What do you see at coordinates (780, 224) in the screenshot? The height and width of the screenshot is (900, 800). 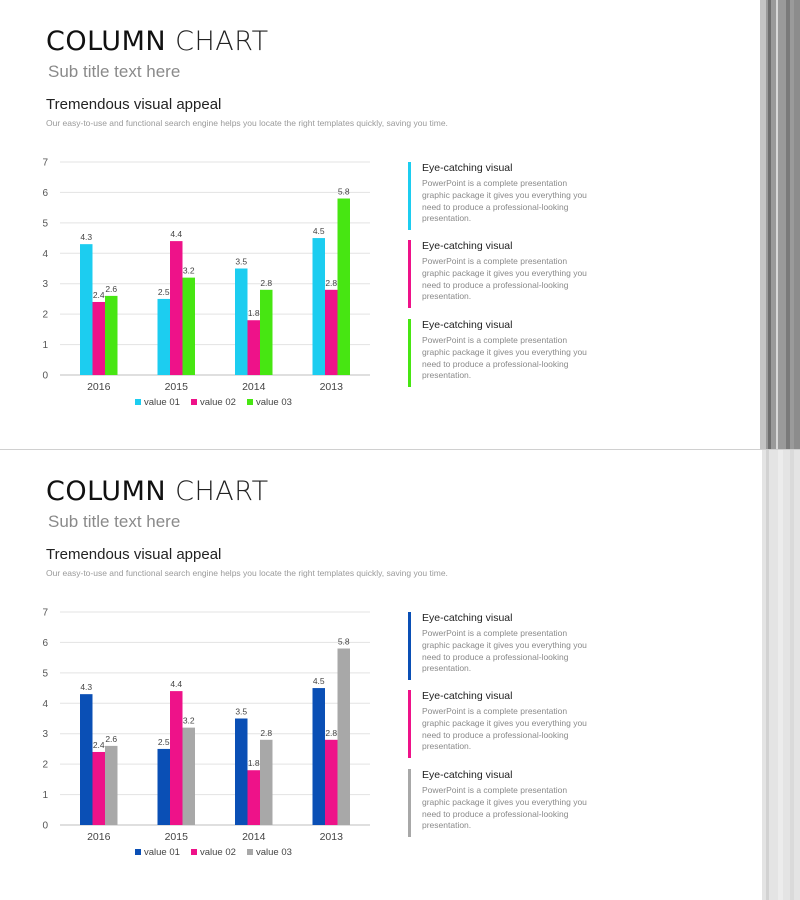 I see `brush-stroke-decoration` at bounding box center [780, 224].